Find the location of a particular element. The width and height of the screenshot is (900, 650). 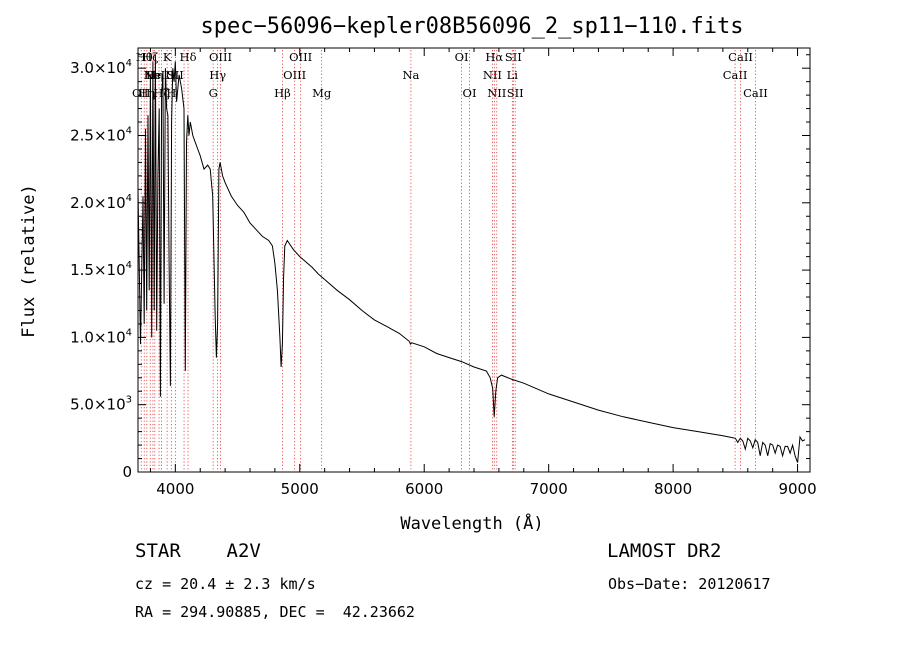

star-type-label: STAR A2V is located at coordinates (198, 551).